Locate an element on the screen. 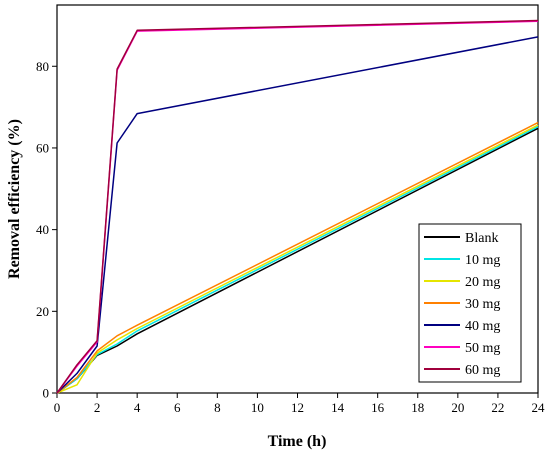  x-tick-label: 8 is located at coordinates (217, 407).